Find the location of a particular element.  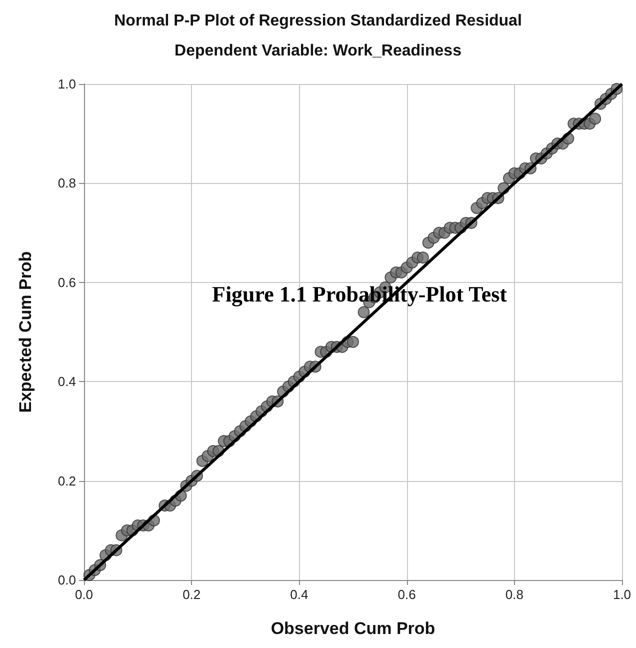

x-tick-label: 0.6 is located at coordinates (407, 594).